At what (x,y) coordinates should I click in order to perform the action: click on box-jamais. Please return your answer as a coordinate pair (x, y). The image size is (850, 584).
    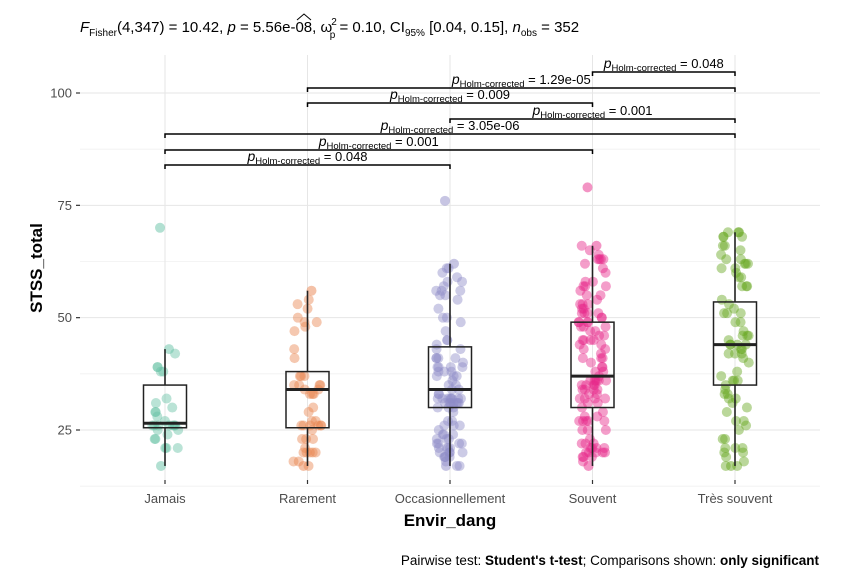
    Looking at the image, I should click on (165, 407).